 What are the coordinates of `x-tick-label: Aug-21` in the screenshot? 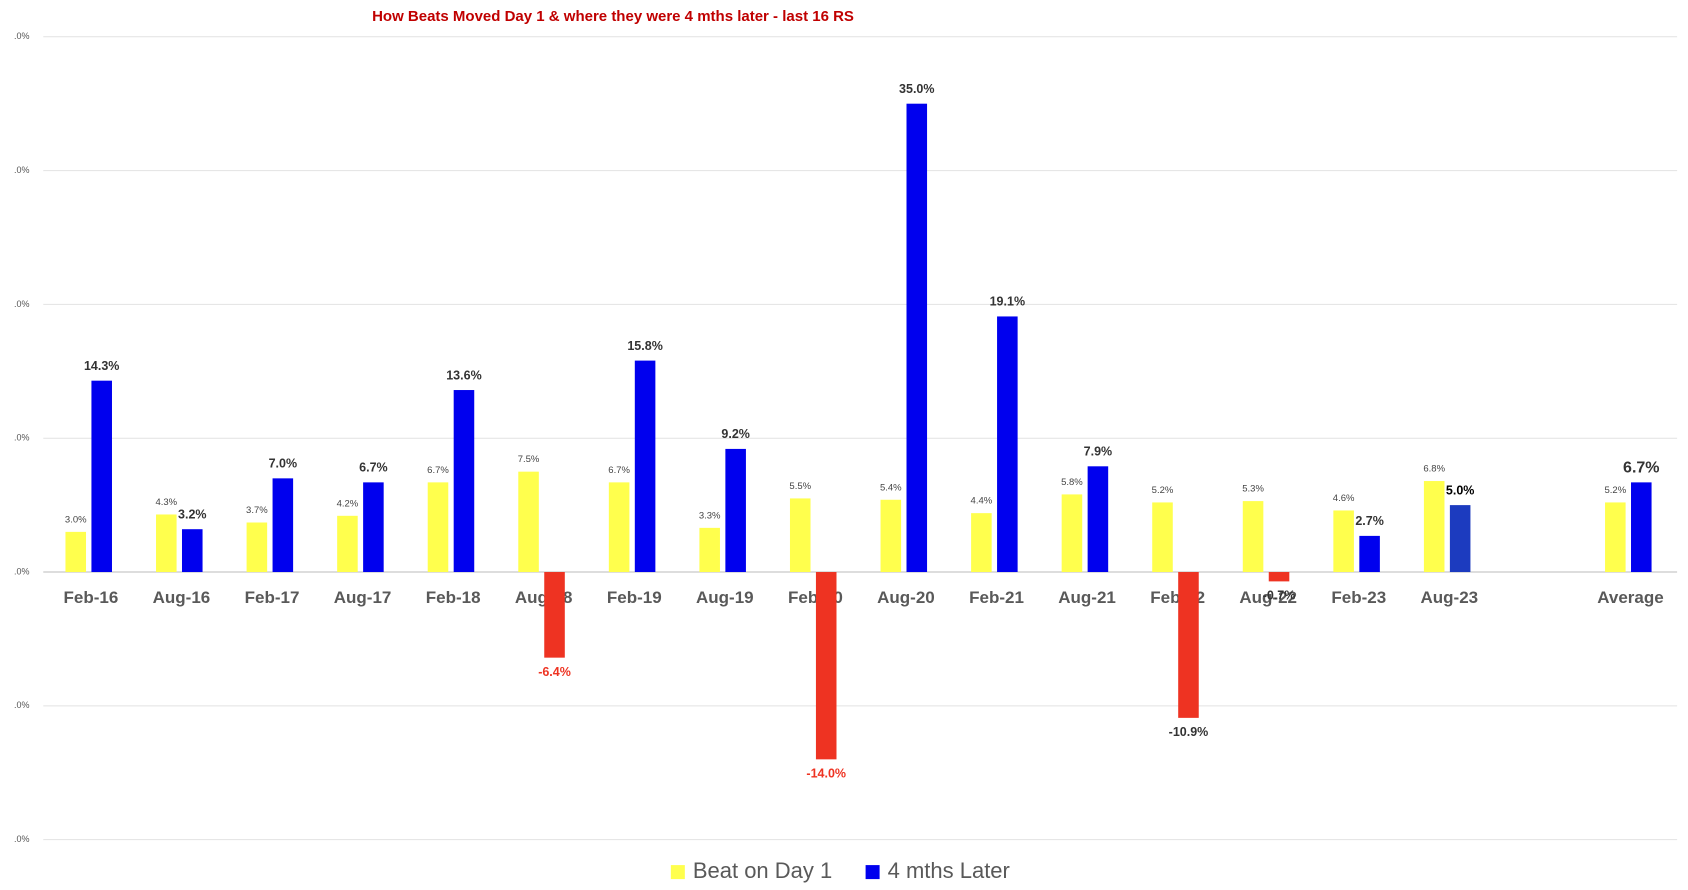 It's located at (1087, 597).